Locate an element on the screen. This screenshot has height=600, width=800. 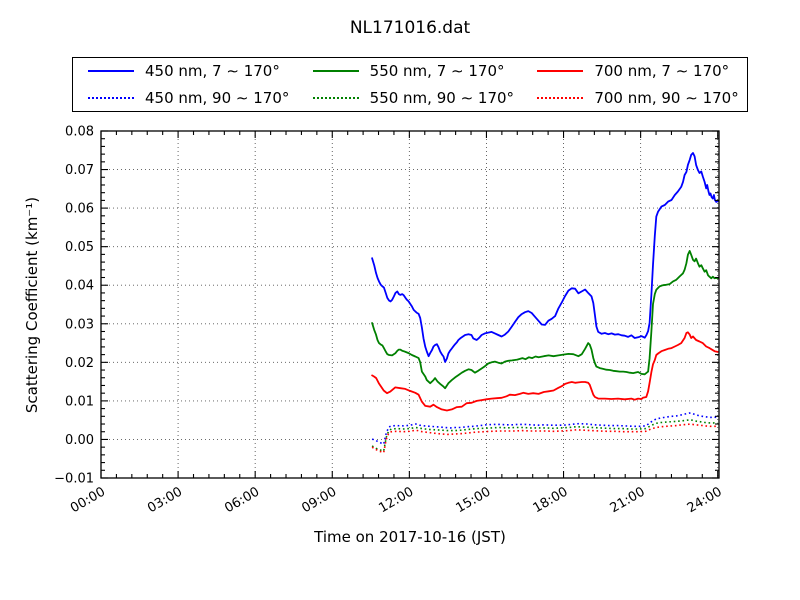
legend-entry: 450 nm, 90 ∼ 170° is located at coordinates (185, 98).